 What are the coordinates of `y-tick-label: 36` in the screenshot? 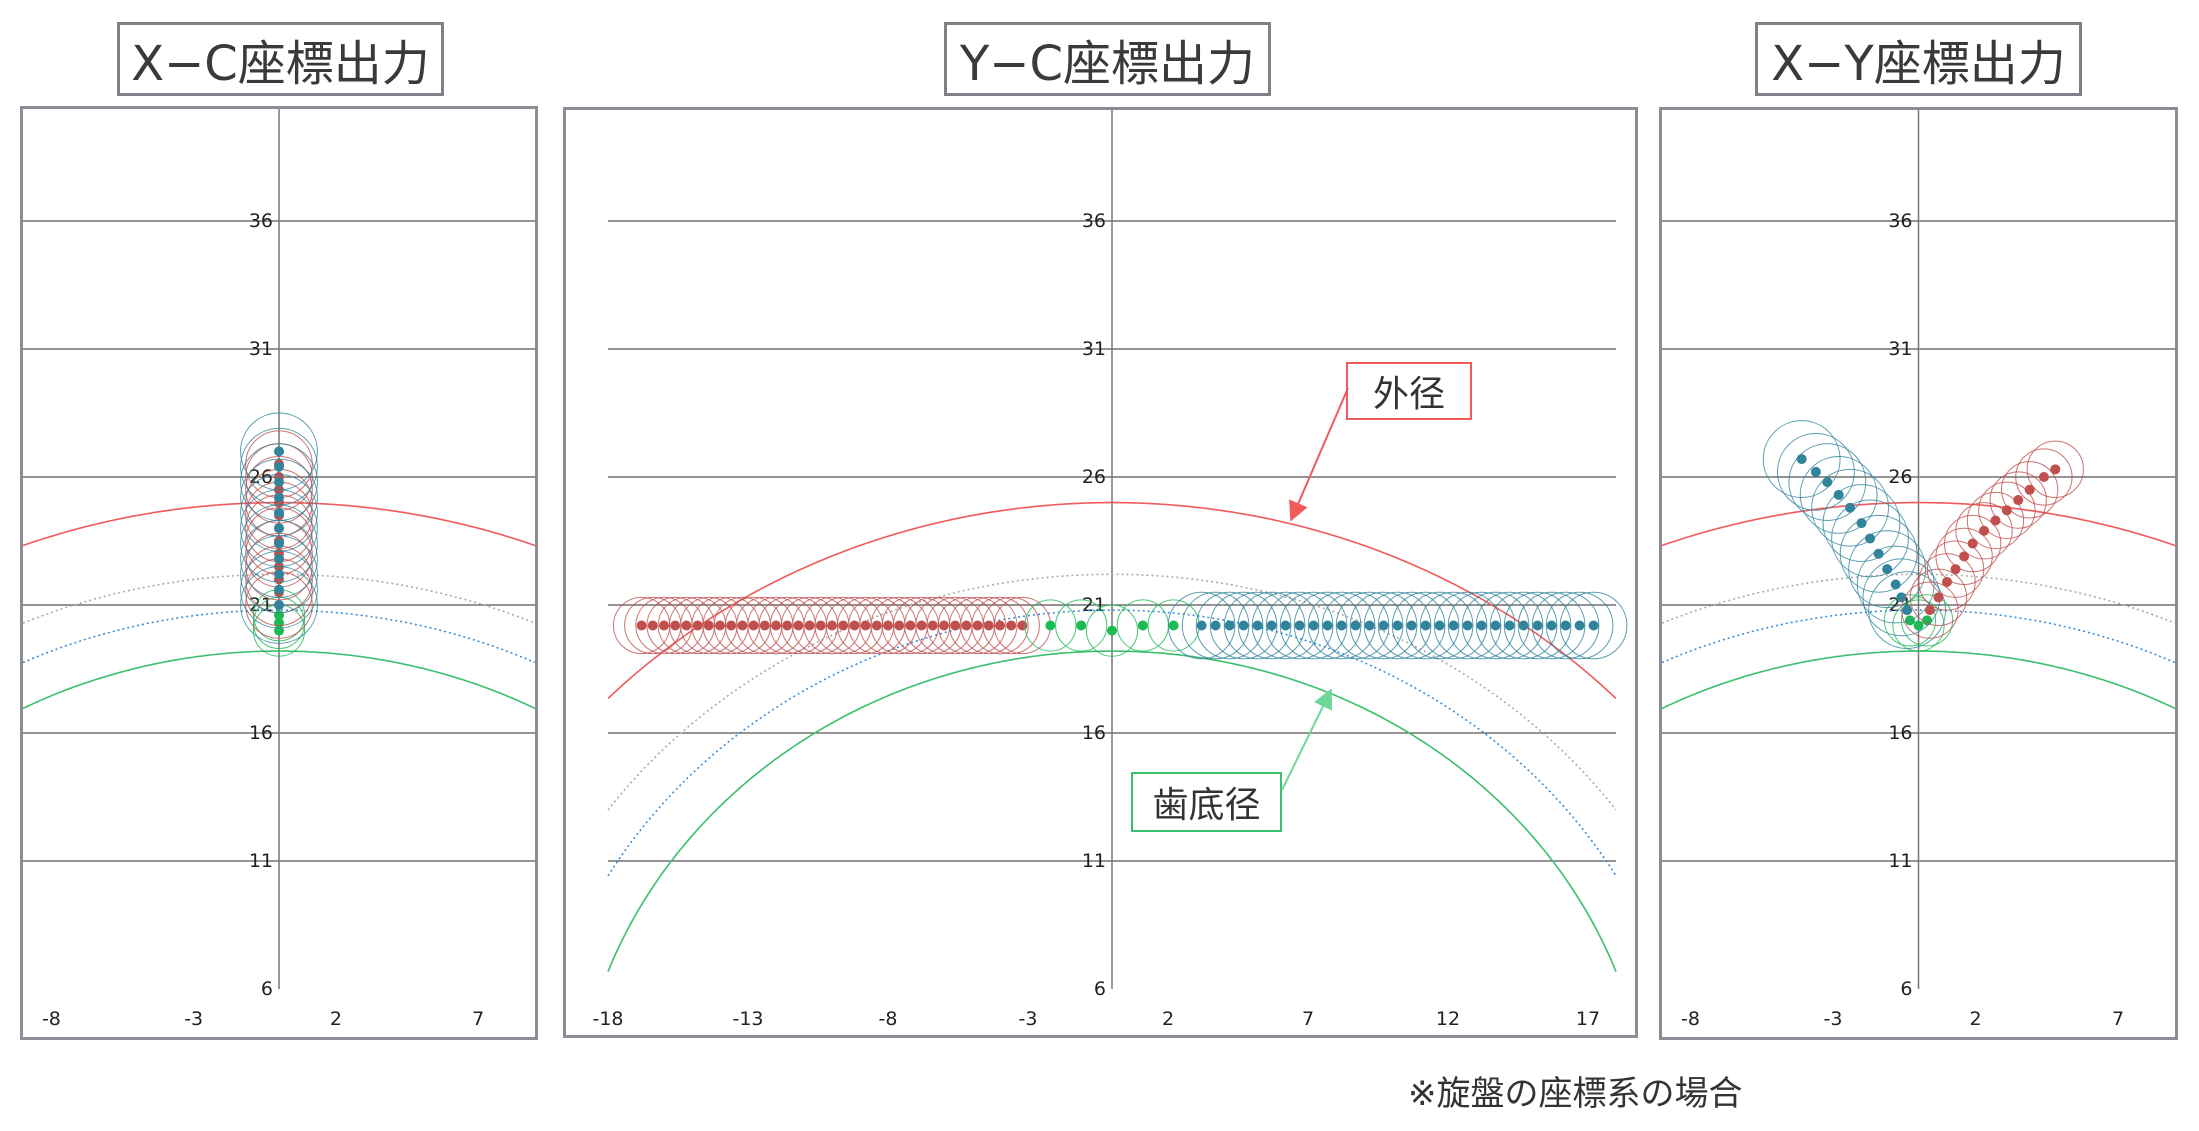 It's located at (261, 221).